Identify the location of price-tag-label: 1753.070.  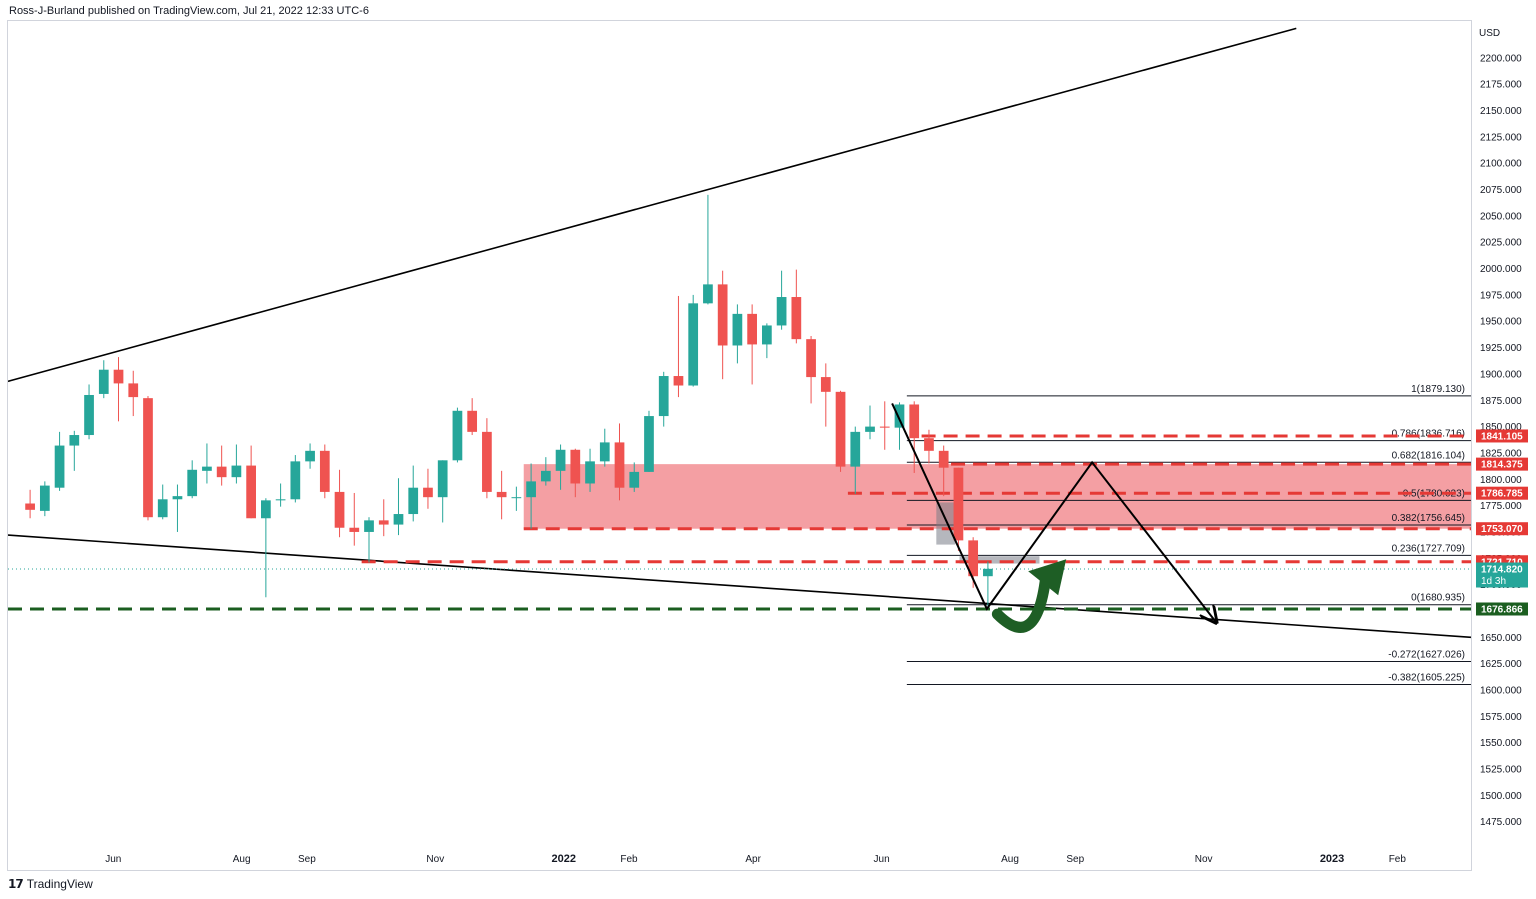
(1502, 529).